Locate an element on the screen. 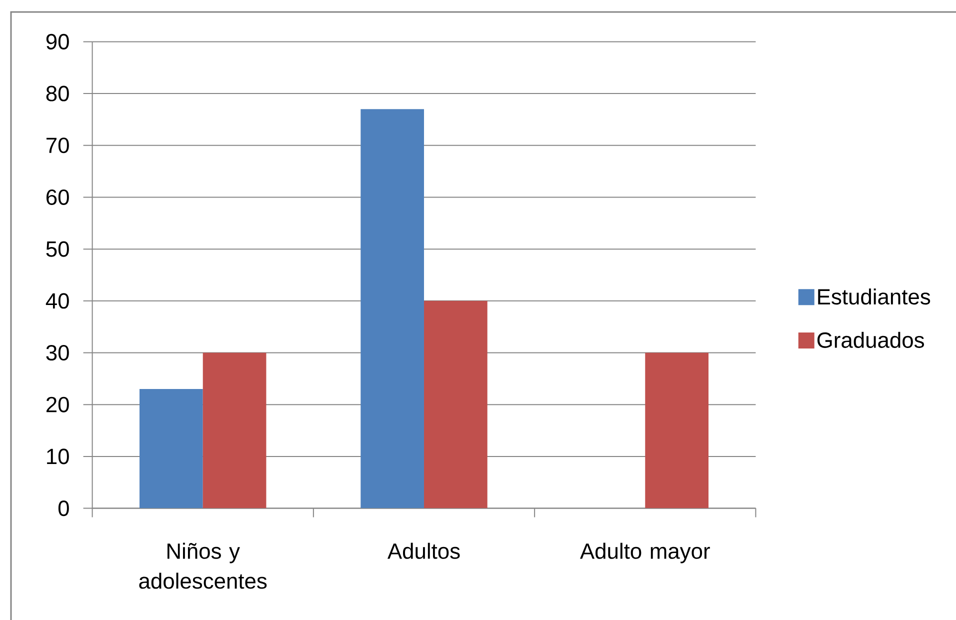 The width and height of the screenshot is (956, 620). y-tick-label: 80 is located at coordinates (57, 94).